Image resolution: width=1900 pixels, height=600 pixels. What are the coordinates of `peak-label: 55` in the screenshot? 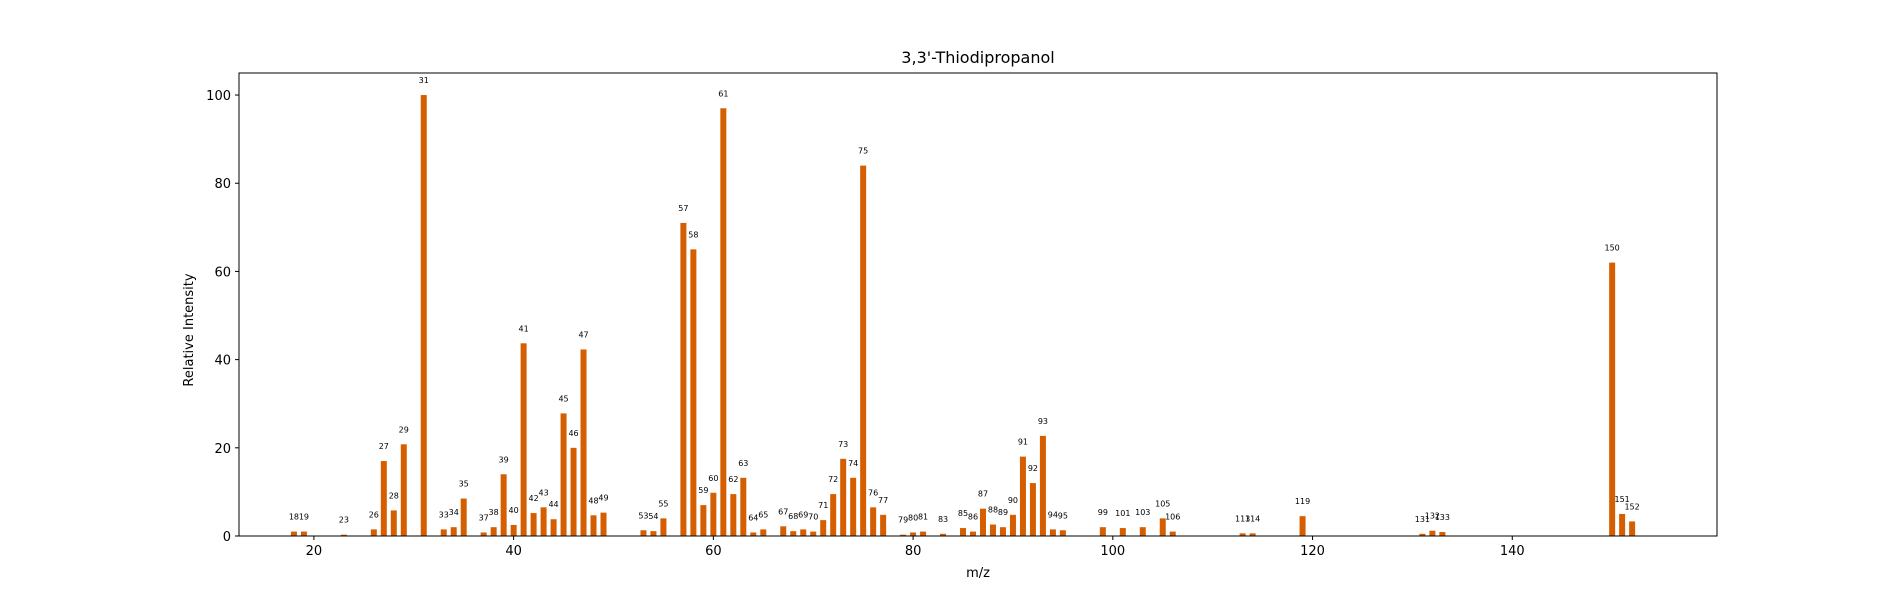 It's located at (663, 503).